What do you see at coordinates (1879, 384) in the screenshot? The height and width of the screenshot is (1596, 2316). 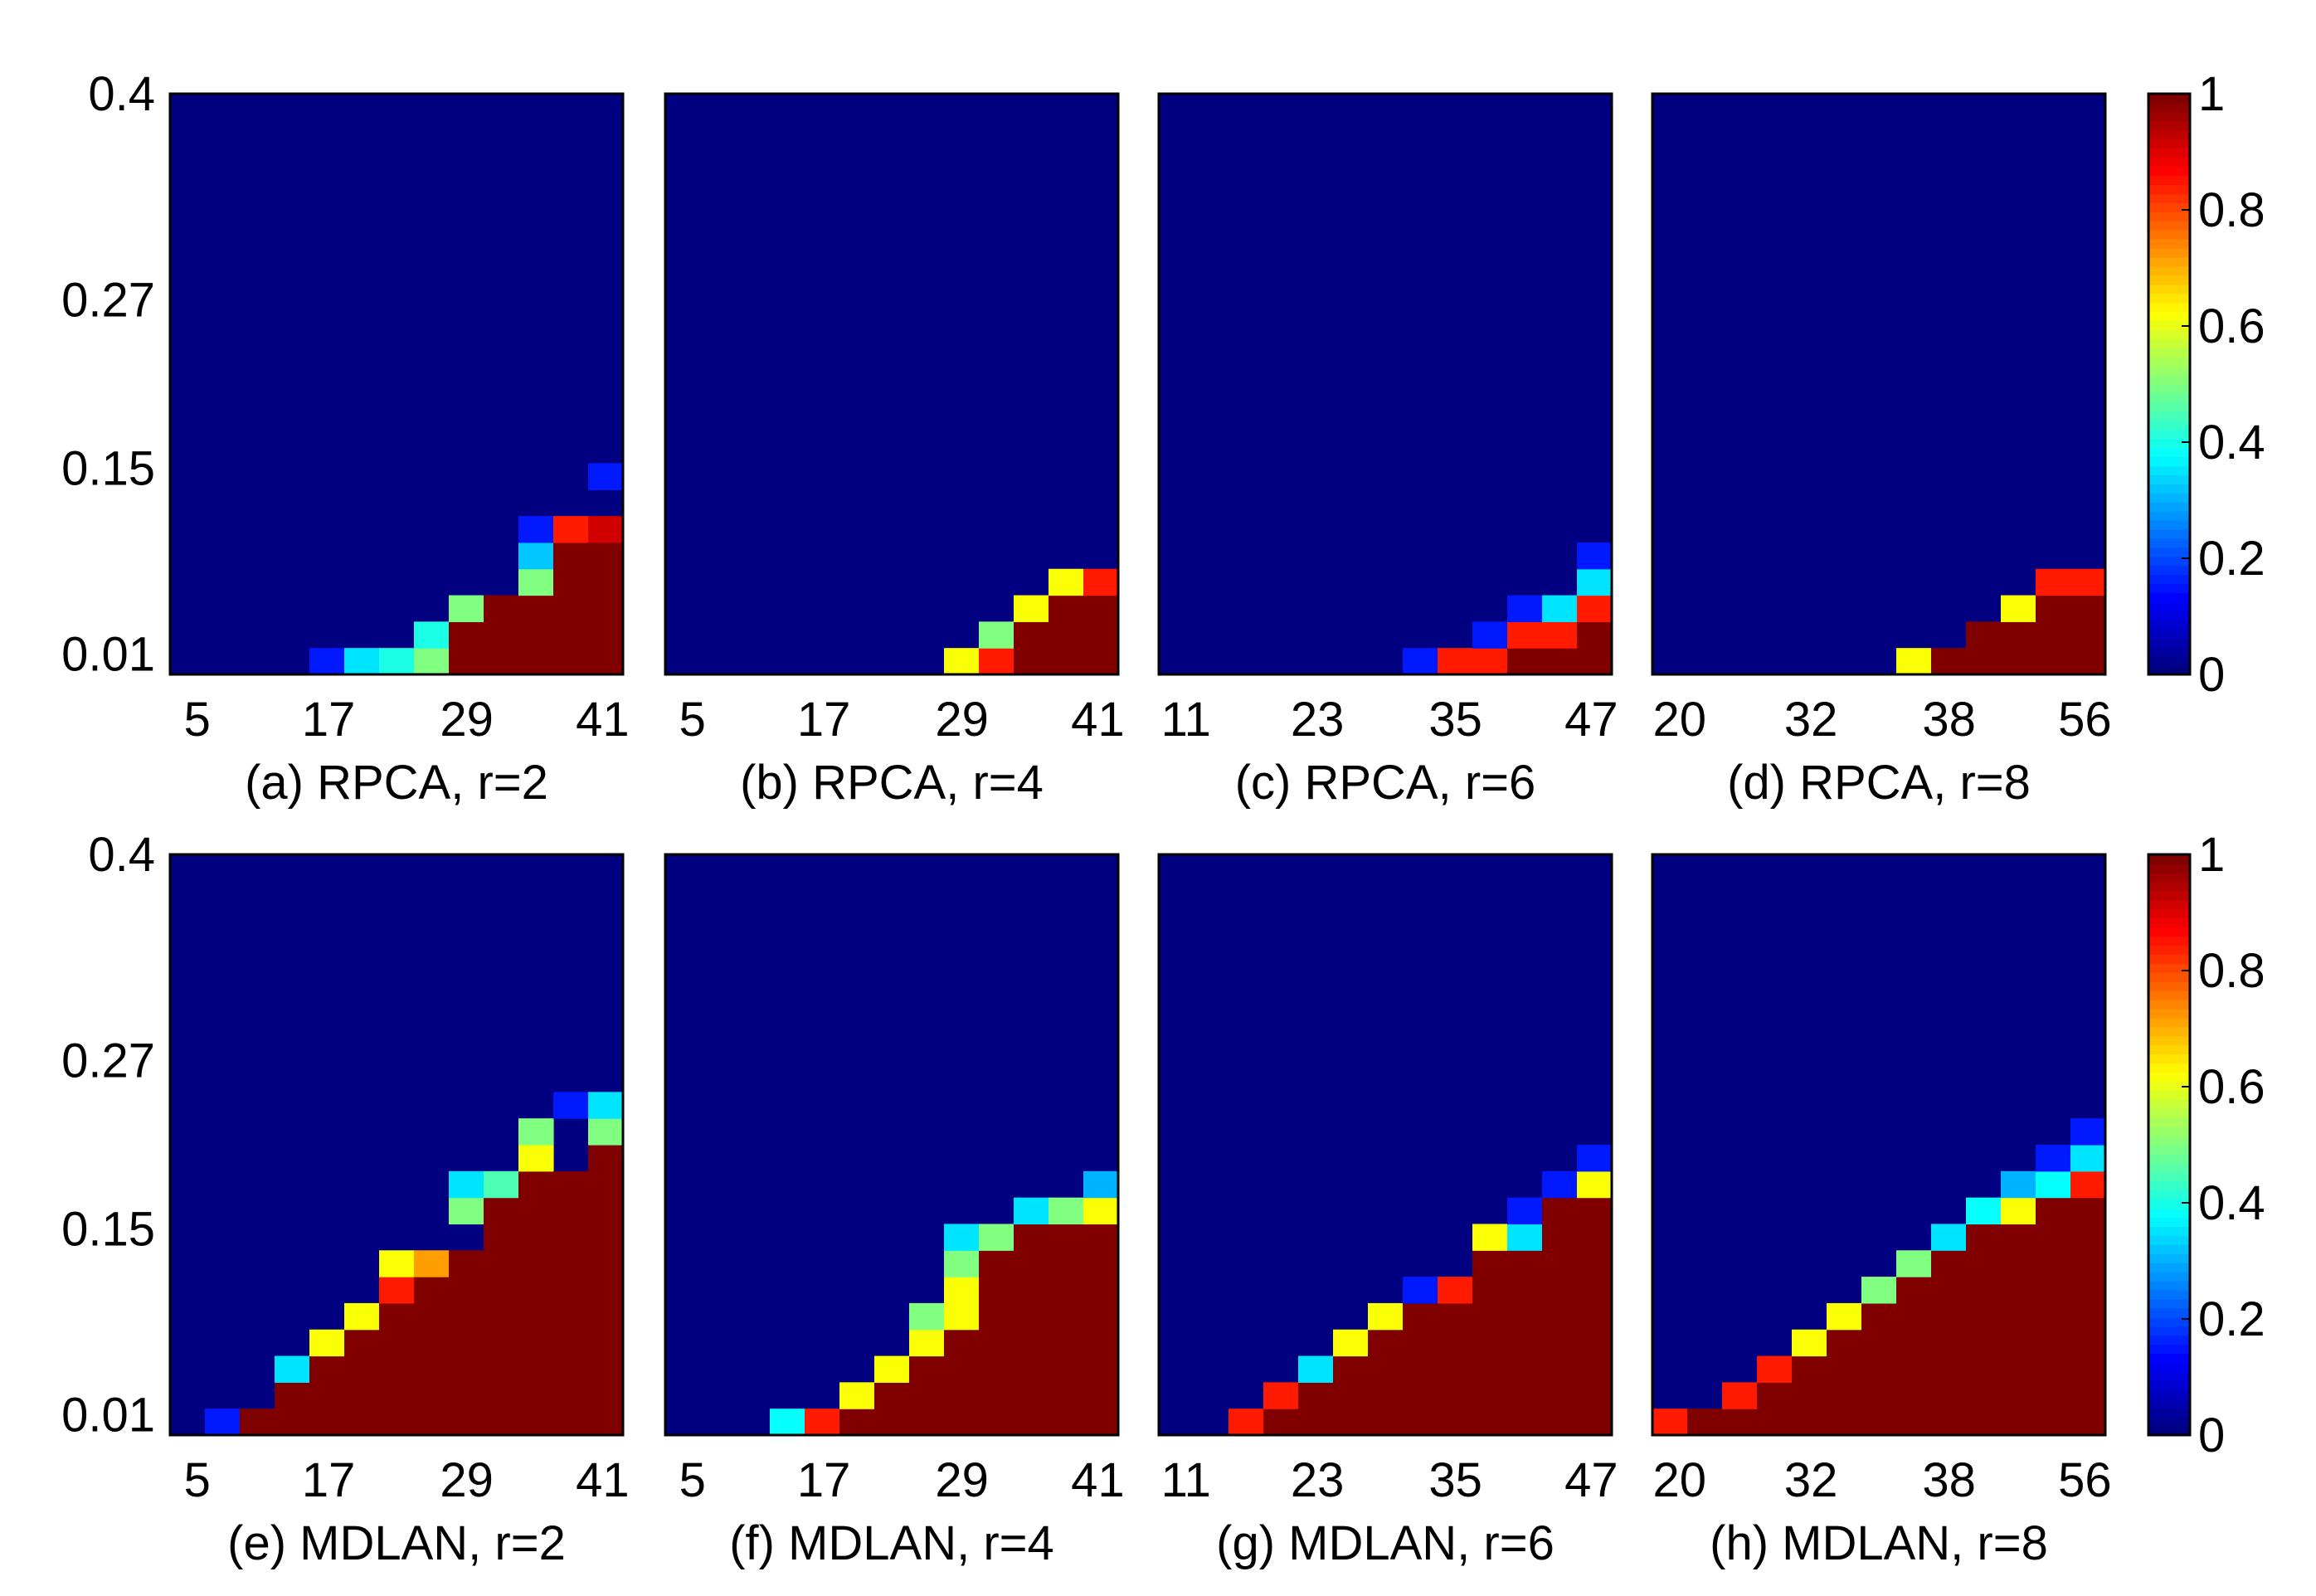 I see `panel-frame` at bounding box center [1879, 384].